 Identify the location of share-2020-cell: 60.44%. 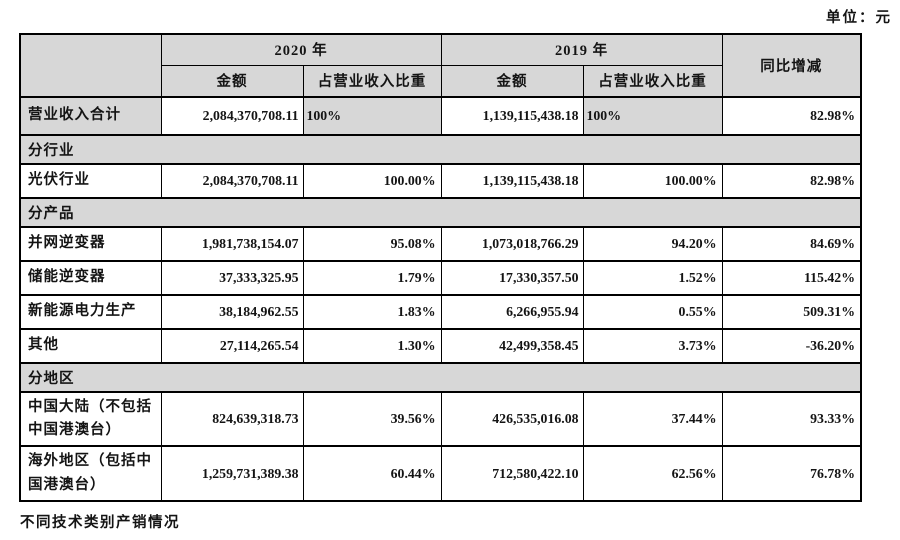
(372, 473).